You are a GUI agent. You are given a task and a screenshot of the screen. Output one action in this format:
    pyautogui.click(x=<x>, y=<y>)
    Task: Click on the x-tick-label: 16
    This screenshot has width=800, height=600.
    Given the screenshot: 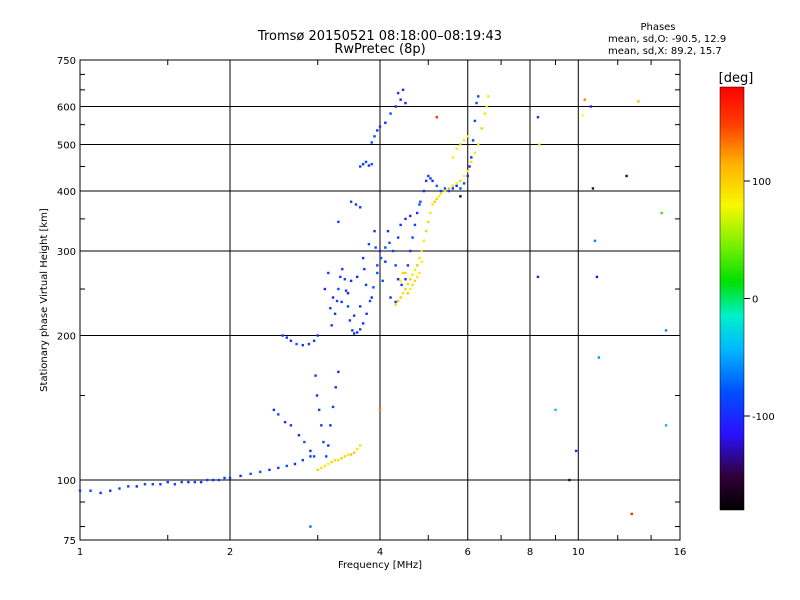 What is the action you would take?
    pyautogui.click(x=680, y=552)
    